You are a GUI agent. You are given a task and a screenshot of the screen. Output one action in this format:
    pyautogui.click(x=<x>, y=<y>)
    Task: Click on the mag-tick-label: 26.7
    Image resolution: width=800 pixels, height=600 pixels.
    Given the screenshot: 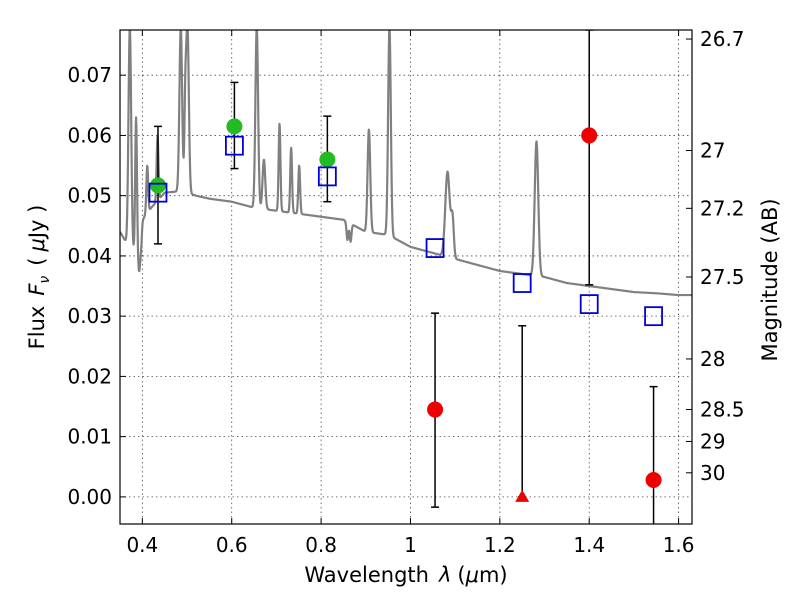 What is the action you would take?
    pyautogui.click(x=722, y=39)
    